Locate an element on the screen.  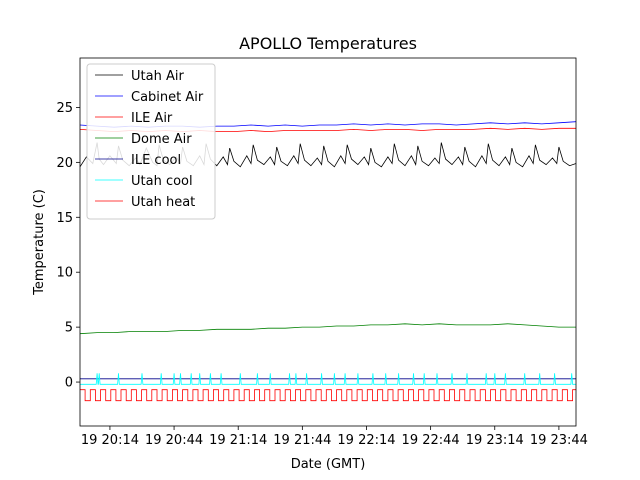
y-axis-label: Temperature (C) is located at coordinates (39, 242).